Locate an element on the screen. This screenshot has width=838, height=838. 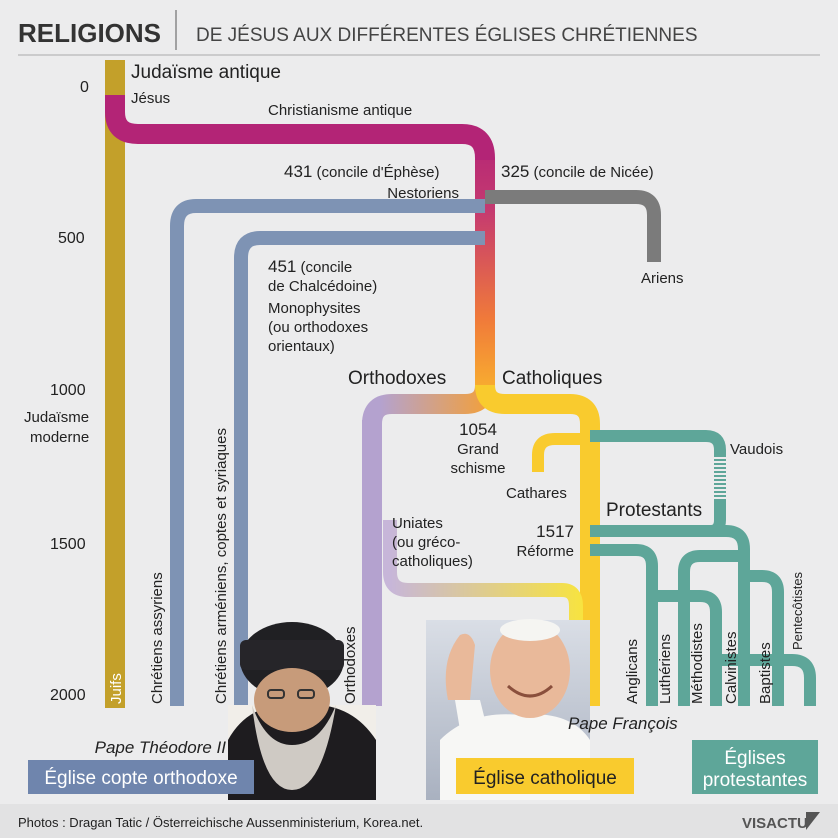
label-uniates-3: catholiques) is located at coordinates (432, 561).